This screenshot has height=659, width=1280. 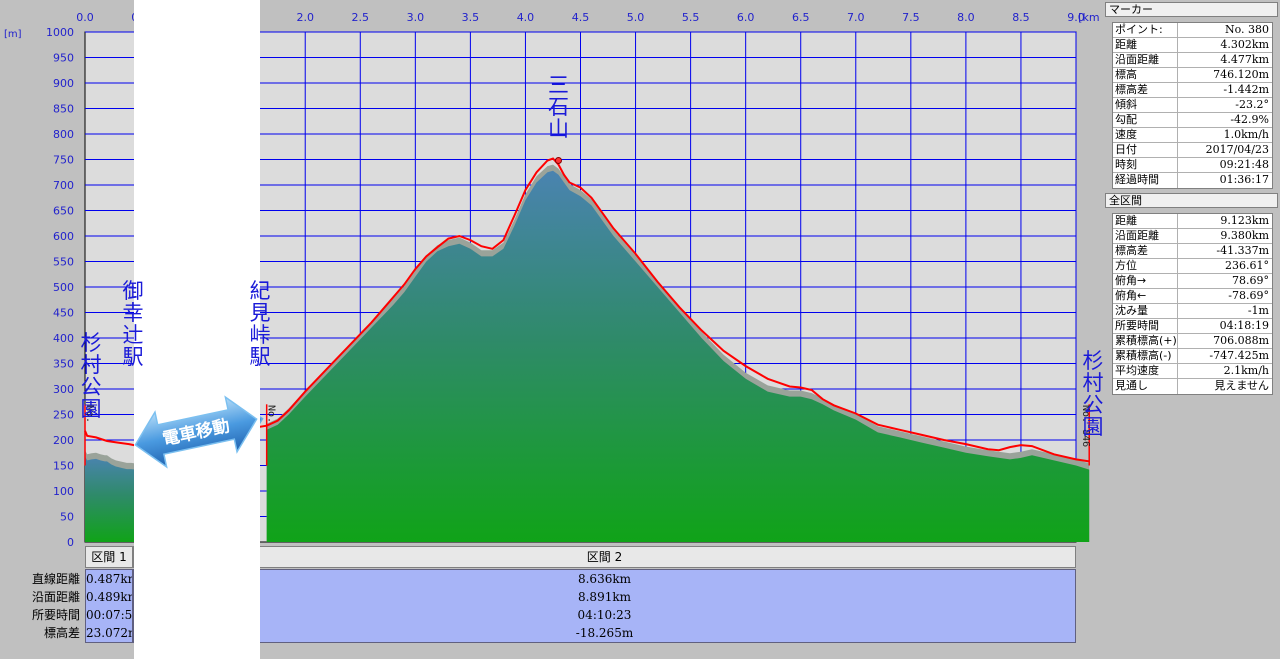 What do you see at coordinates (1258, 310) in the screenshot?
I see `total-value: -1m` at bounding box center [1258, 310].